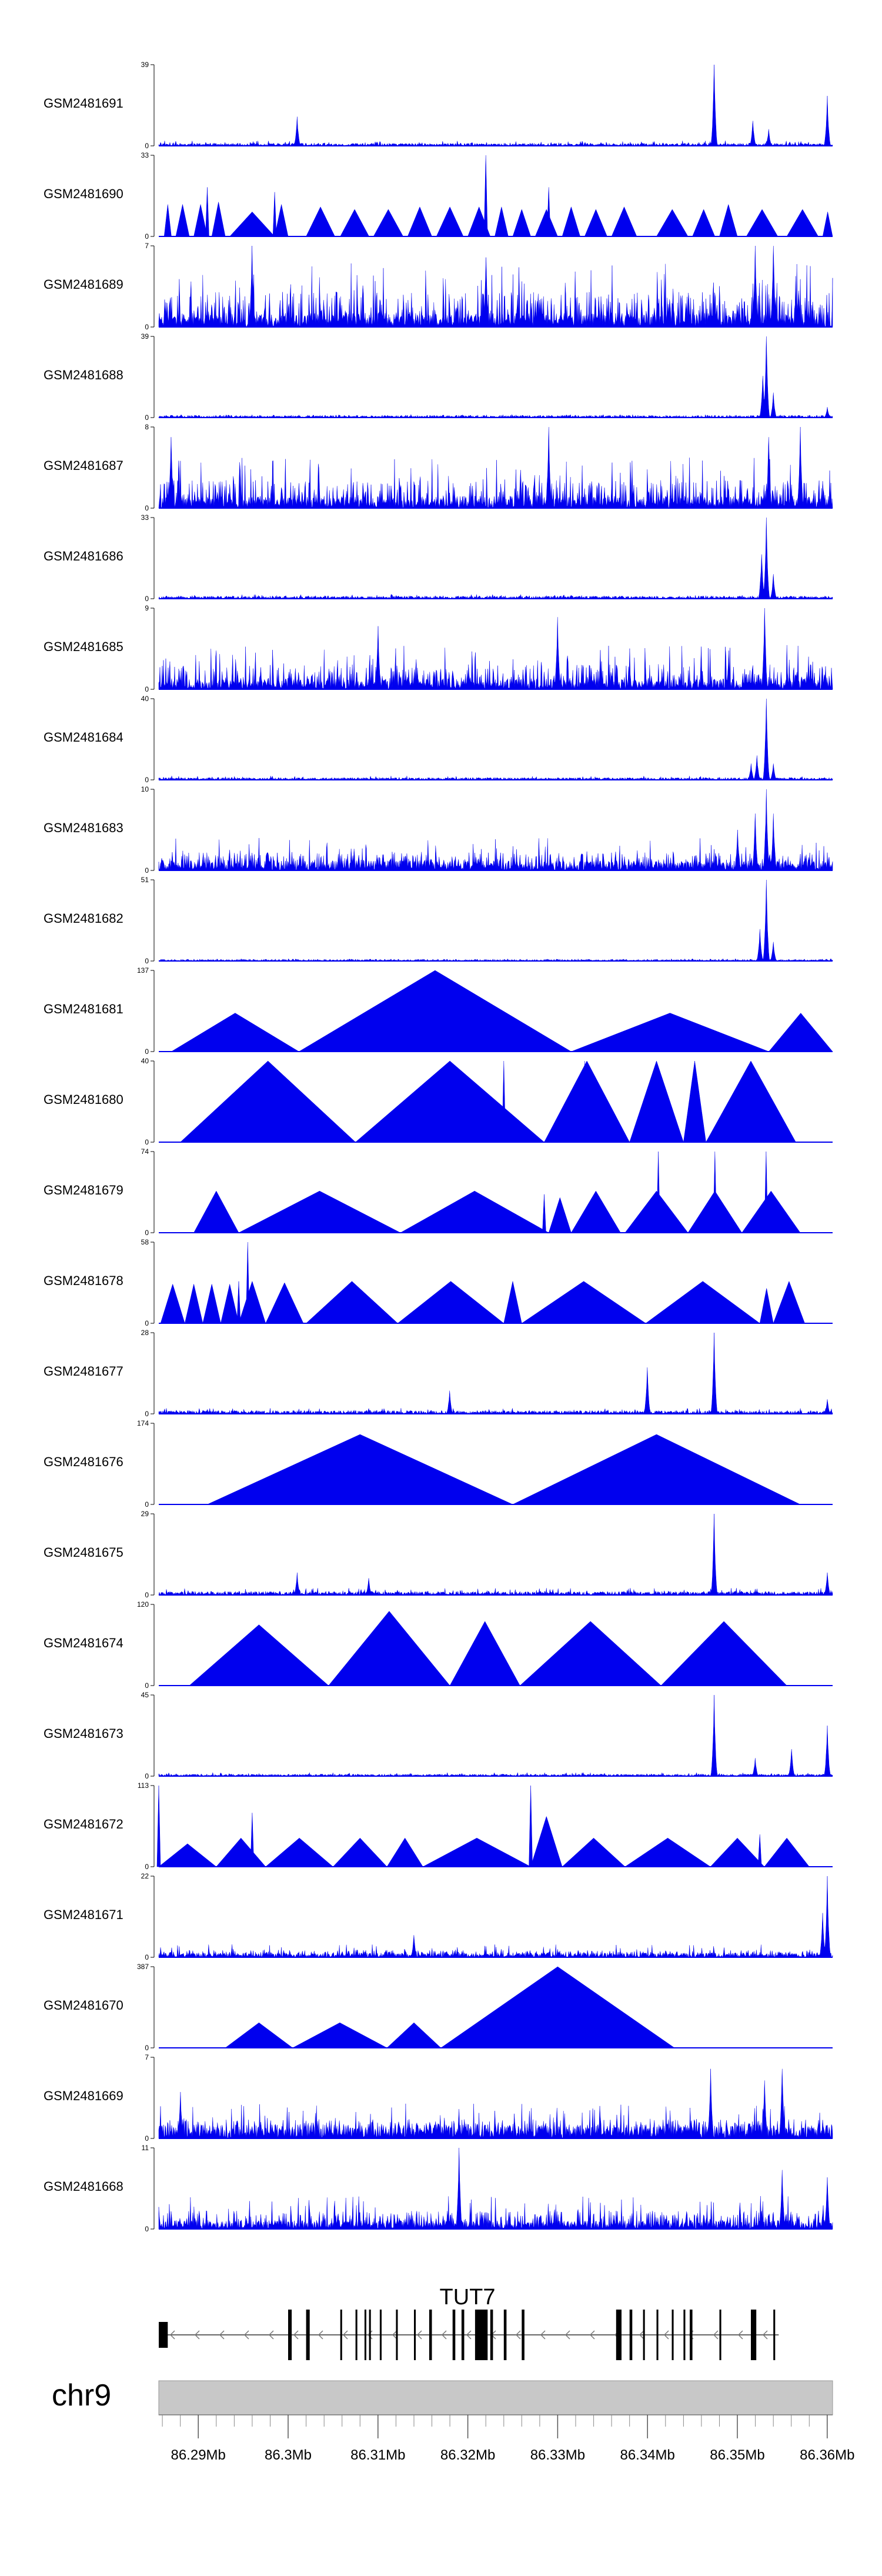  What do you see at coordinates (83, 1099) in the screenshot?
I see `track-label: GSM2481680` at bounding box center [83, 1099].